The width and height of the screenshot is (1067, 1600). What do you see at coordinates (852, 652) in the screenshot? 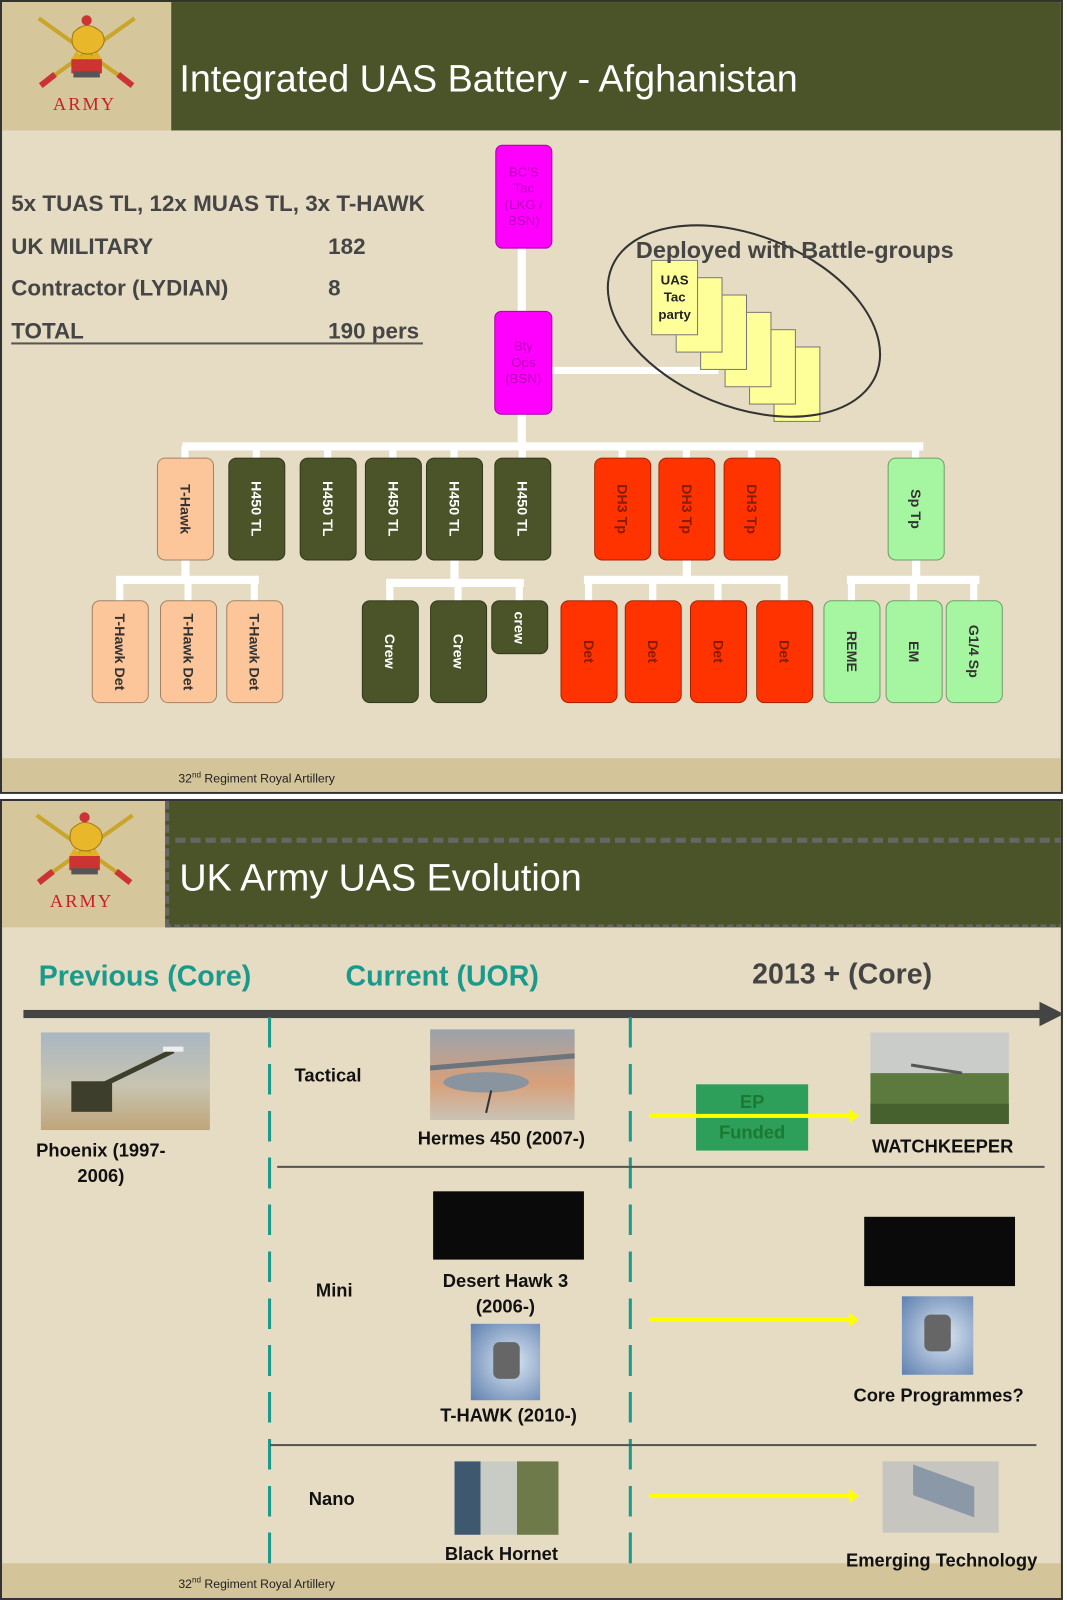
I see `org-subunit-box-label: REME` at bounding box center [852, 652].